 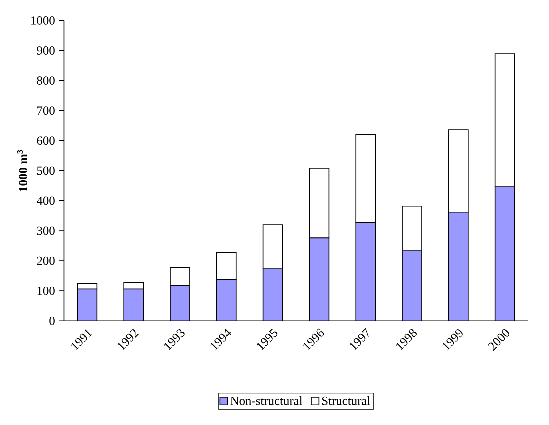 I want to click on y-tick-label: 100, so click(x=46, y=291).